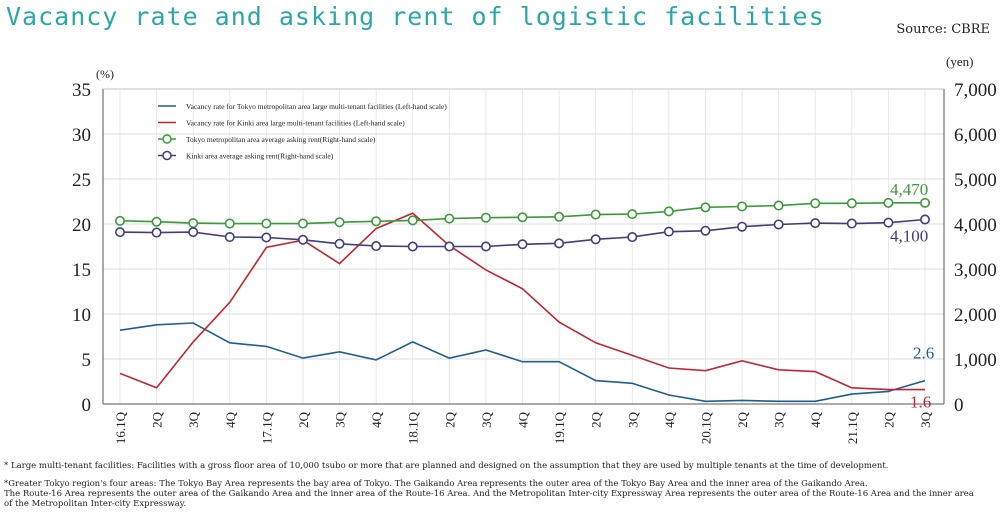 The height and width of the screenshot is (512, 1000). I want to click on left-tick-label: 0, so click(87, 405).